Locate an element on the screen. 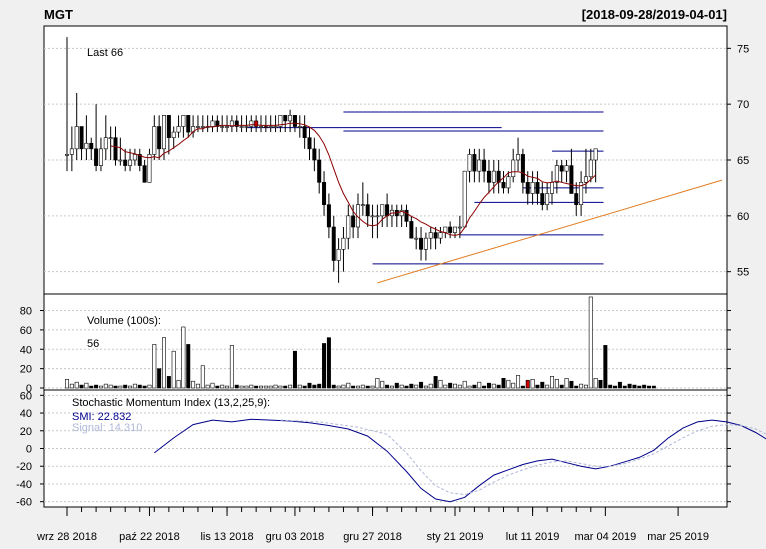  smi-value-label: SMI: 22.832 is located at coordinates (101, 417).